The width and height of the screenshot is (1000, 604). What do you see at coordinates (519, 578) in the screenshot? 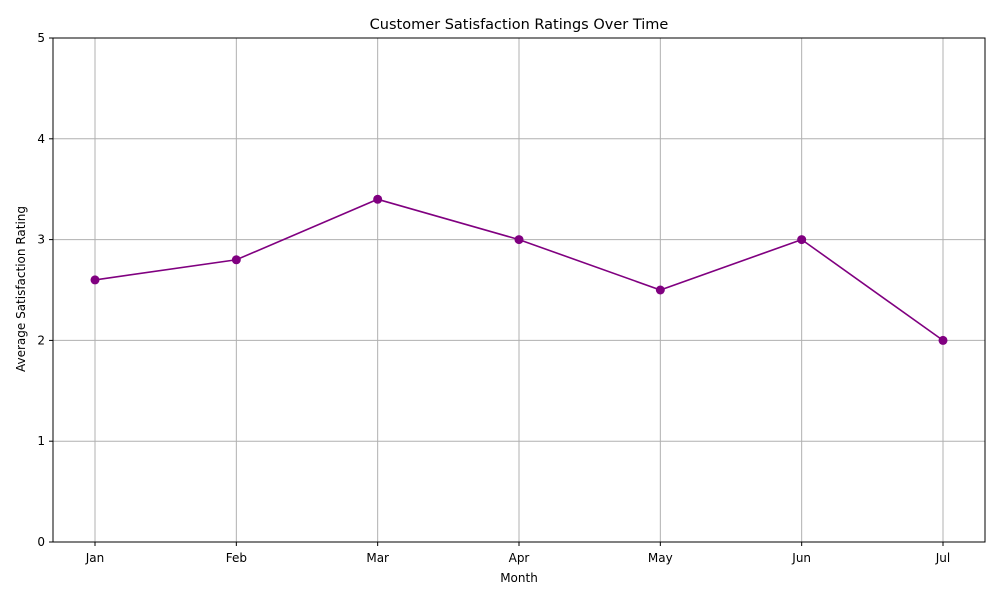
I see `x-axis-label: Month` at bounding box center [519, 578].